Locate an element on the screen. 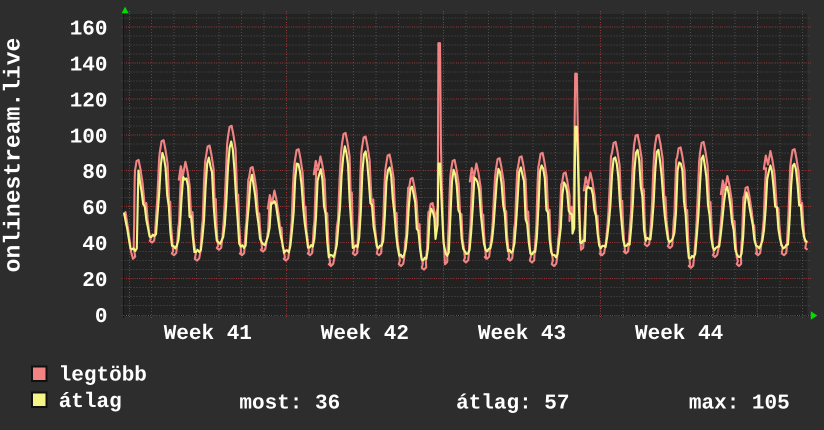  svg-text: most: 36 is located at coordinates (289, 403).